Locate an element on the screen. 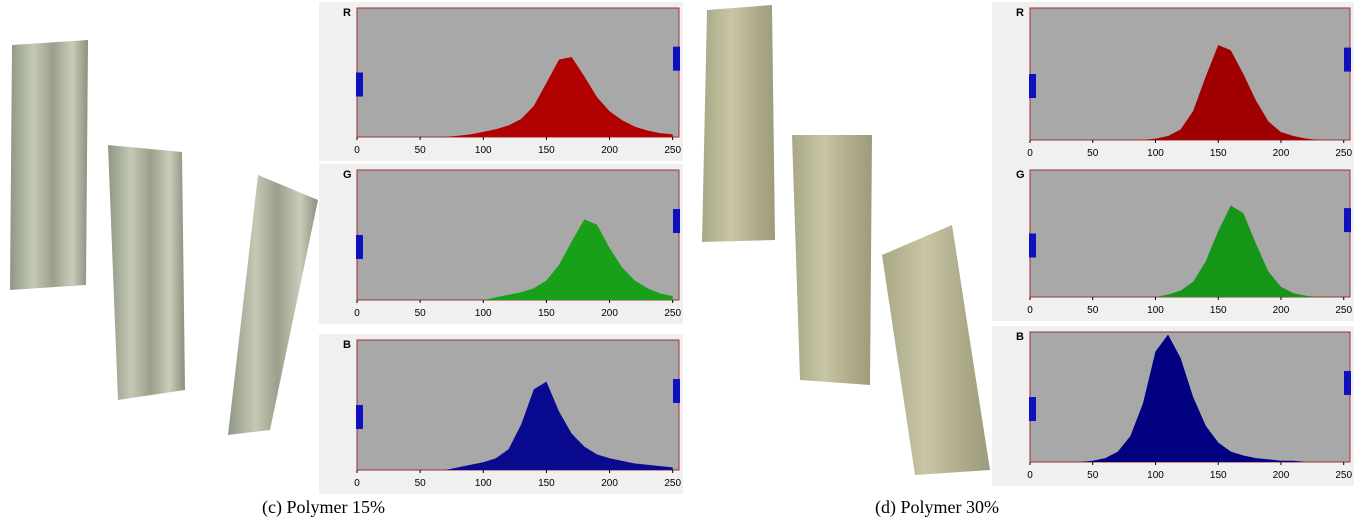 The image size is (1371, 525). caption: (d) Polymer 30% is located at coordinates (937, 507).